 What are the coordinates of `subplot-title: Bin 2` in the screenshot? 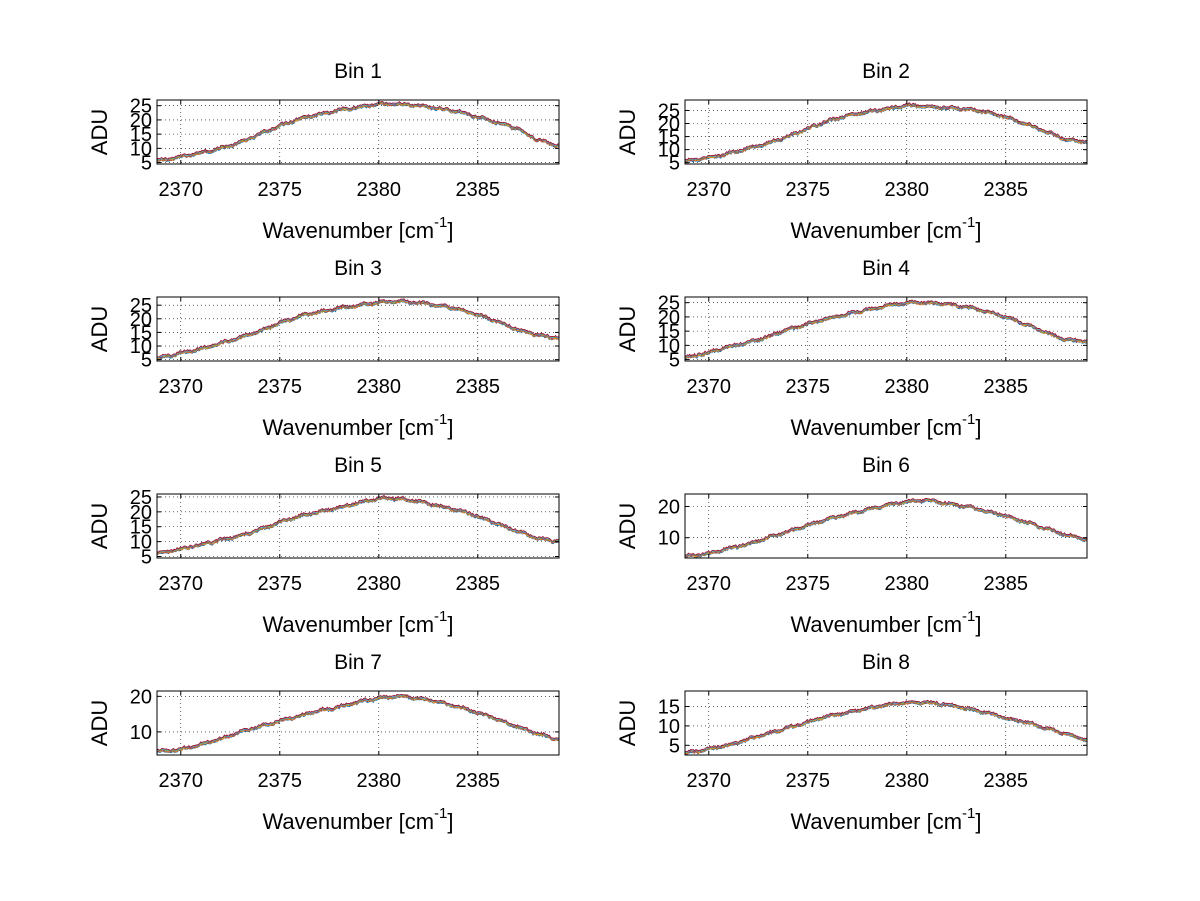 It's located at (886, 71).